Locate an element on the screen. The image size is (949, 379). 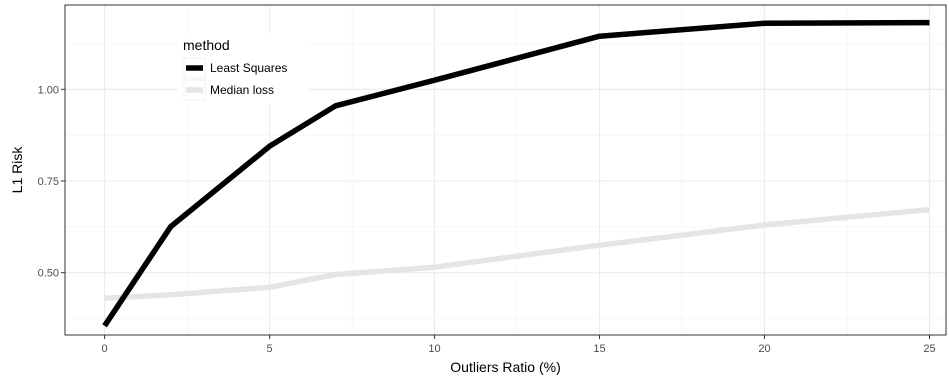
x-tick-label: 10 is located at coordinates (434, 349).